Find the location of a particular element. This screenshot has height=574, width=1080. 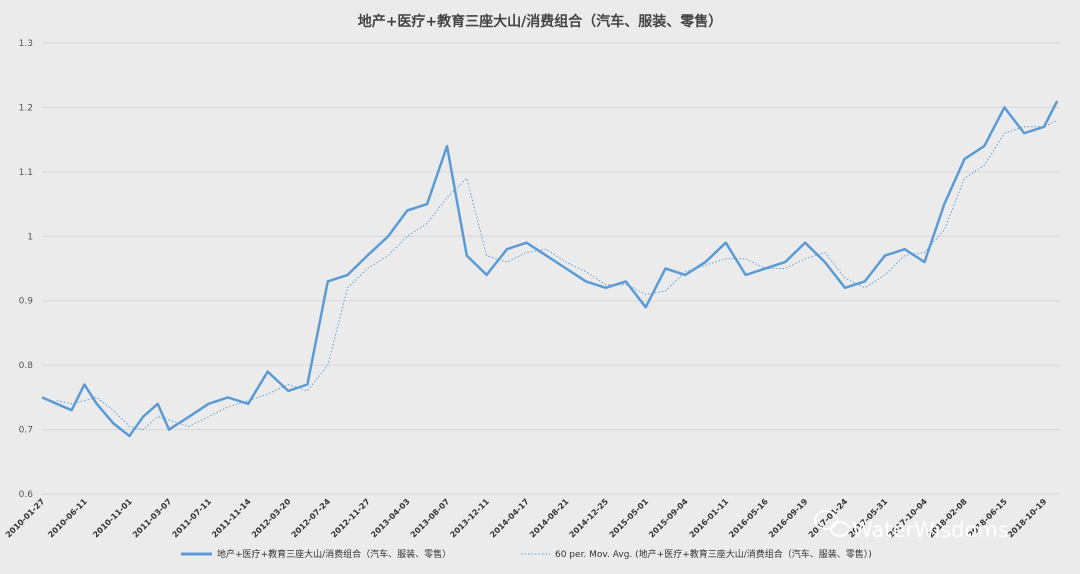

watermark: WaterWisdoms is located at coordinates (911, 526).